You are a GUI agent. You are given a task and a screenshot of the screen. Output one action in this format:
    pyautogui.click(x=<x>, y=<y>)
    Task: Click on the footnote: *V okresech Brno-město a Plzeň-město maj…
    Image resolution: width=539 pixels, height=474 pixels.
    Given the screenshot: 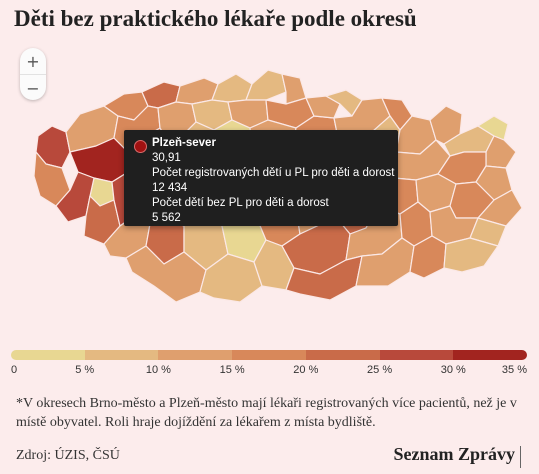 What is the action you would take?
    pyautogui.click(x=266, y=413)
    